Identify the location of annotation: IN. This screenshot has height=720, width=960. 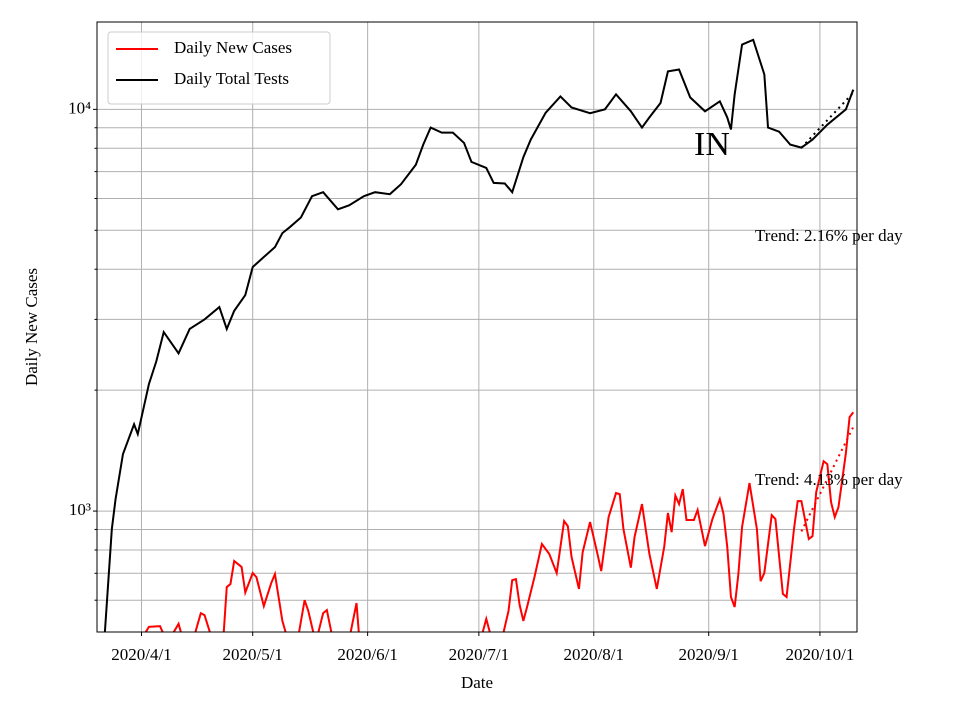
(712, 144).